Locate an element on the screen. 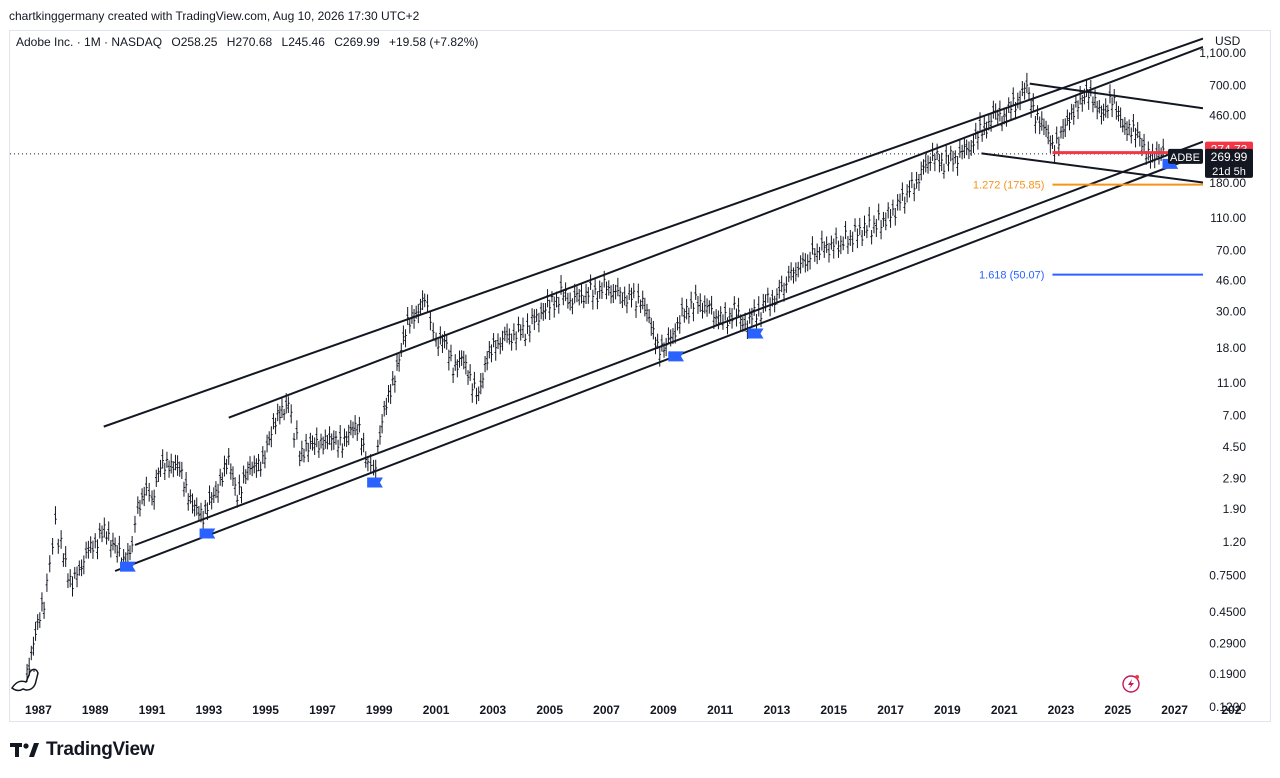 The image size is (1280, 778). y-tick-label: 11.00 is located at coordinates (1231, 383).